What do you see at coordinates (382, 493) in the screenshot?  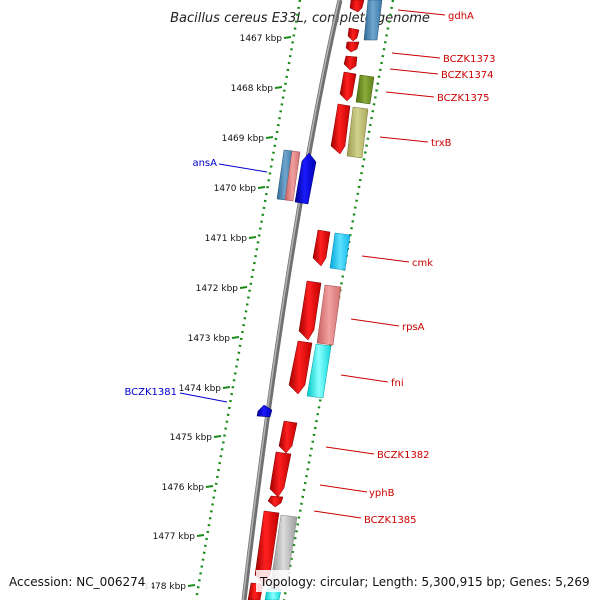 I see `label-yphB: yphB` at bounding box center [382, 493].